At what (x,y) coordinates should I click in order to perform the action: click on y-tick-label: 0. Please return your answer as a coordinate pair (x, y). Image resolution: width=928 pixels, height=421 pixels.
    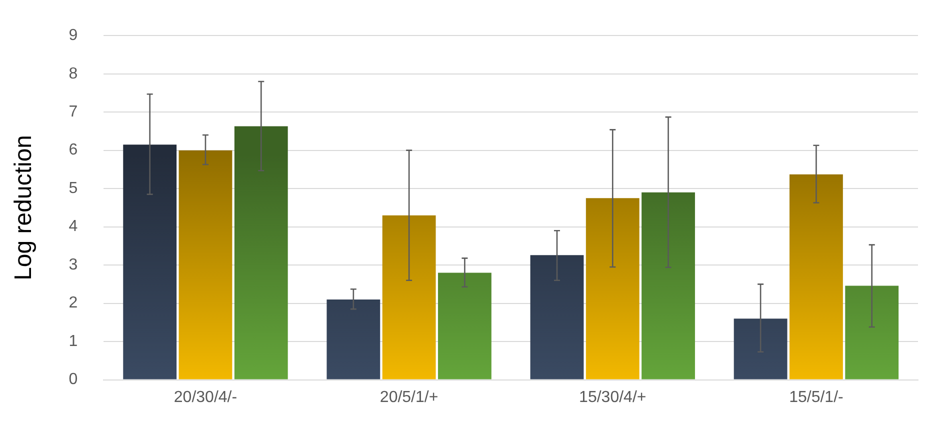
    Looking at the image, I should click on (73, 379).